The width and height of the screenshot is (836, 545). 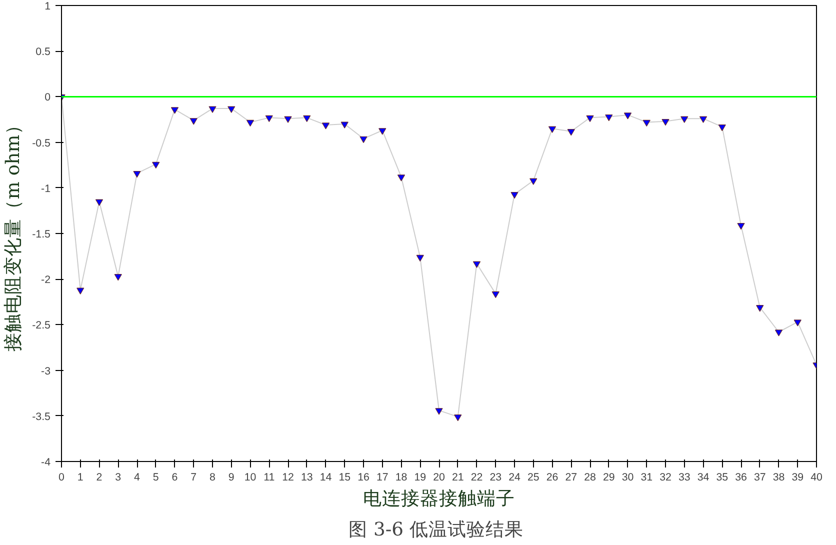 What do you see at coordinates (41, 143) in the screenshot?
I see `y-tick-label: -0.5` at bounding box center [41, 143].